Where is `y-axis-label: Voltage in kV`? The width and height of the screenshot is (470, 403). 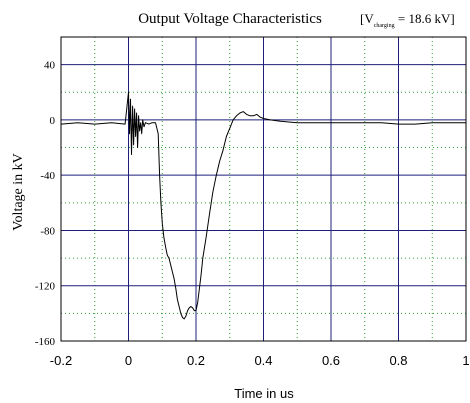 y-axis-label: Voltage in kV is located at coordinates (18, 192).